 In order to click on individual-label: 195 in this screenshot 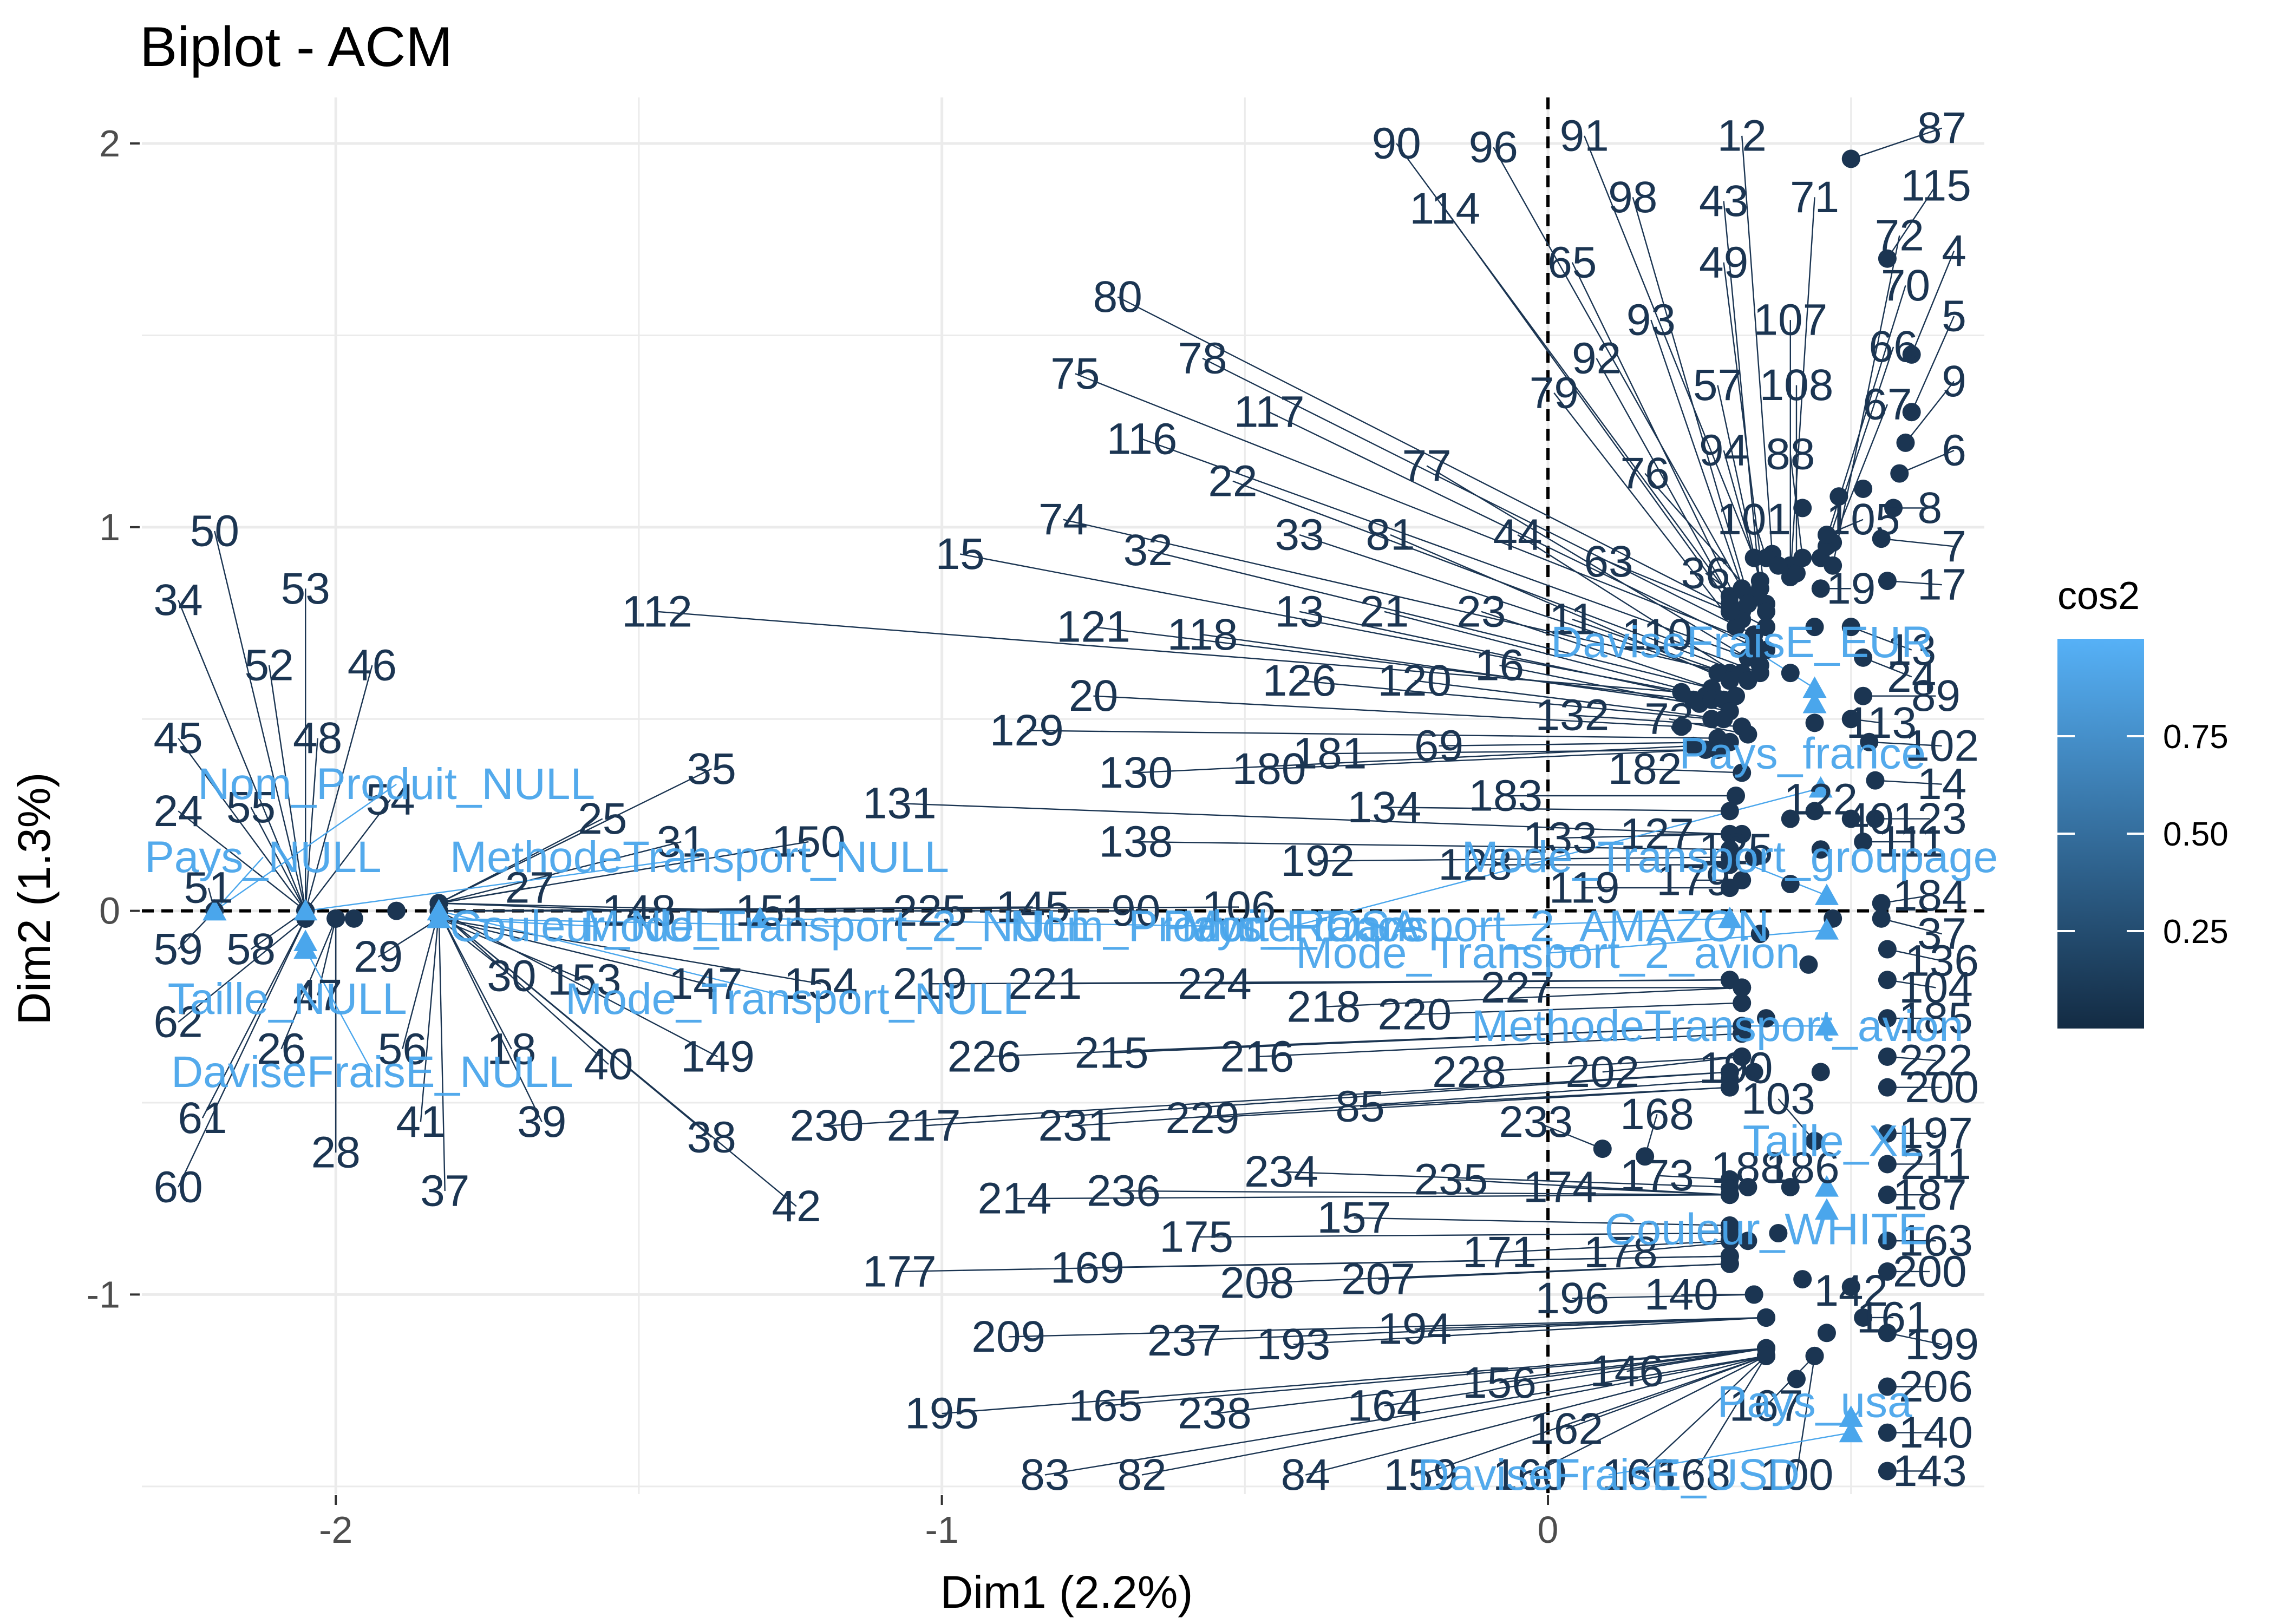, I will do `click(942, 1413)`.